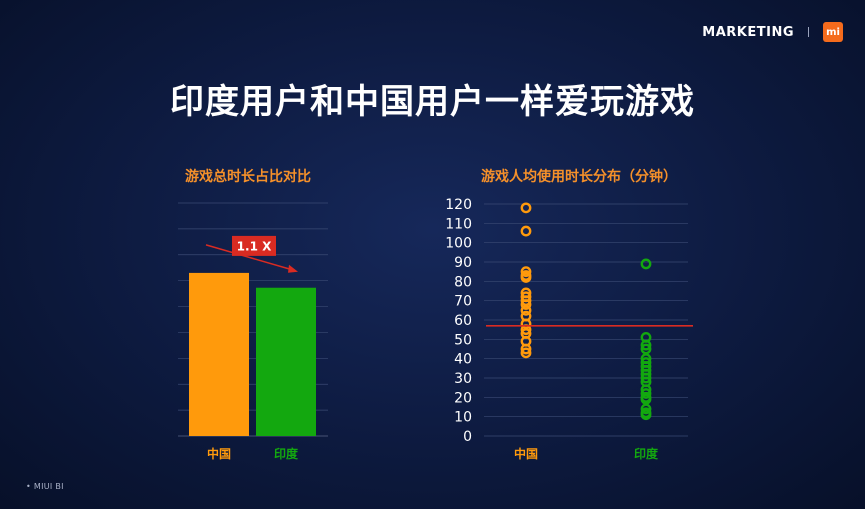  I want to click on annotation-label: 1.1 X, so click(254, 246).